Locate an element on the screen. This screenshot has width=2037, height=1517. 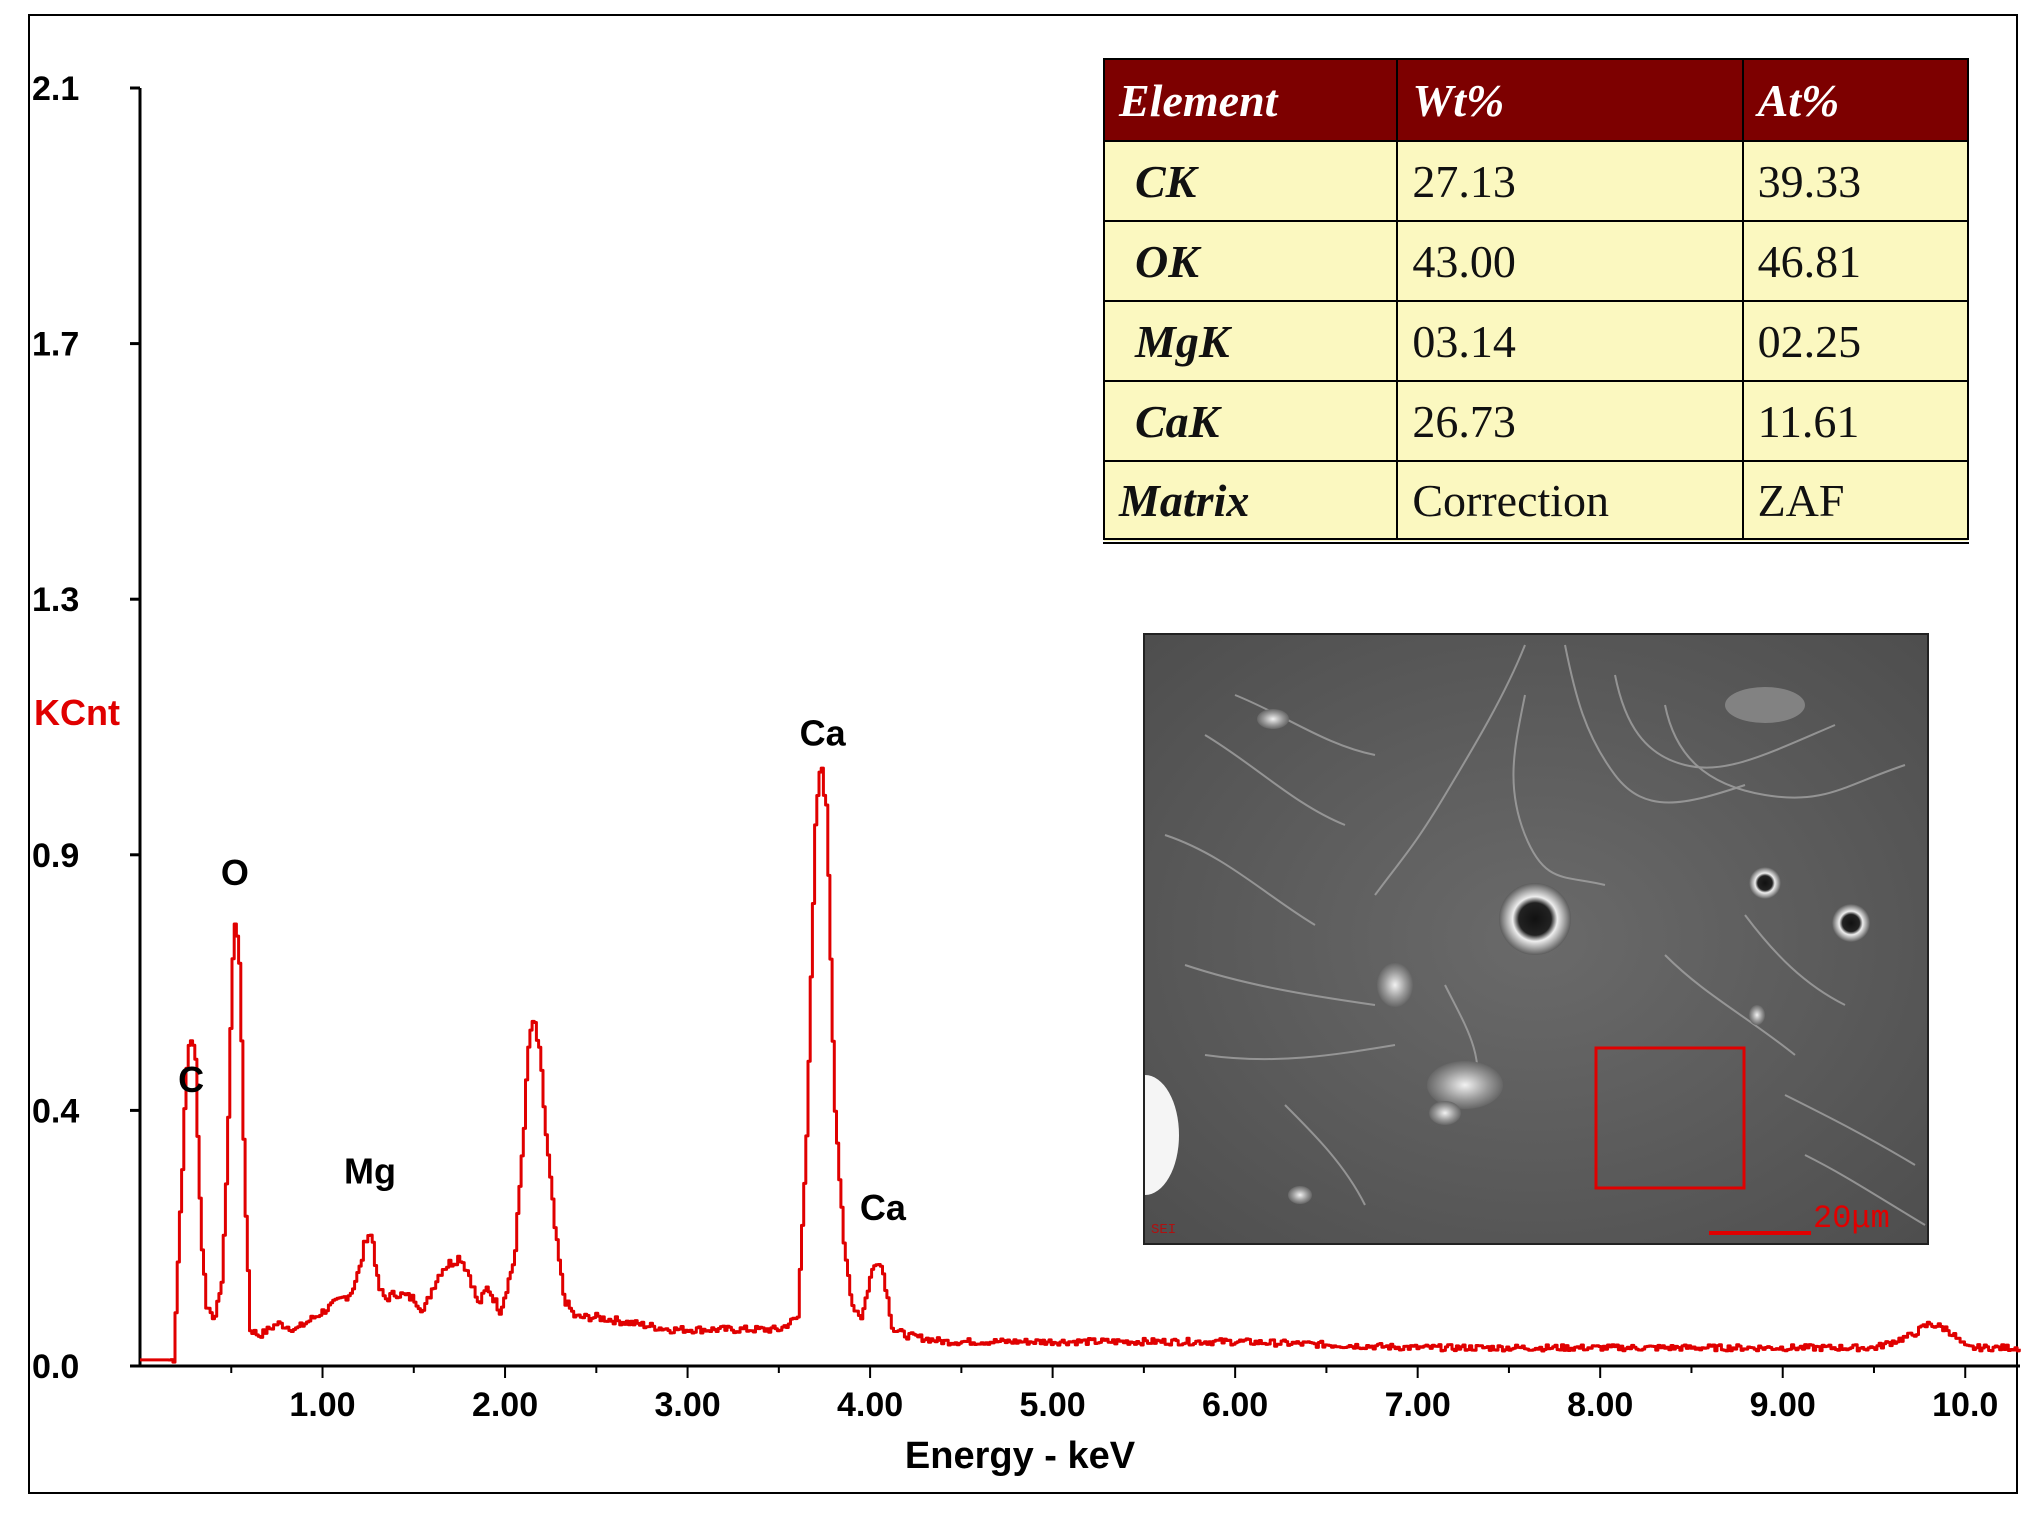
y-tick-label: 1.7 is located at coordinates (55, 345).